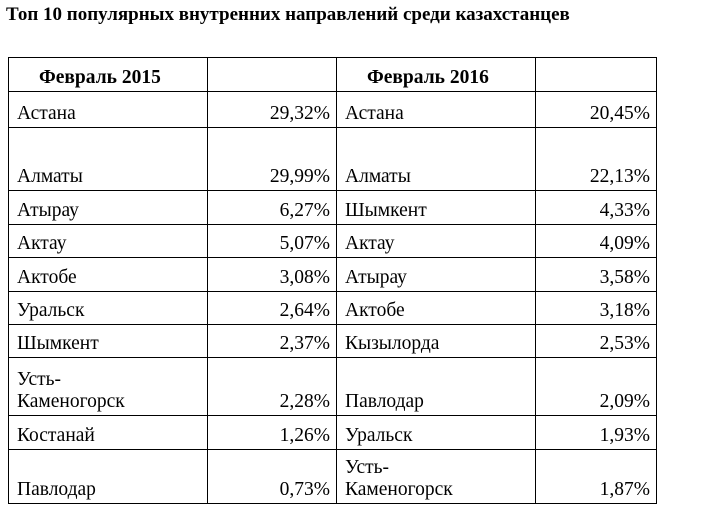 The width and height of the screenshot is (705, 507). Describe the element at coordinates (624, 435) in the screenshot. I see `share: 1,93%` at that location.